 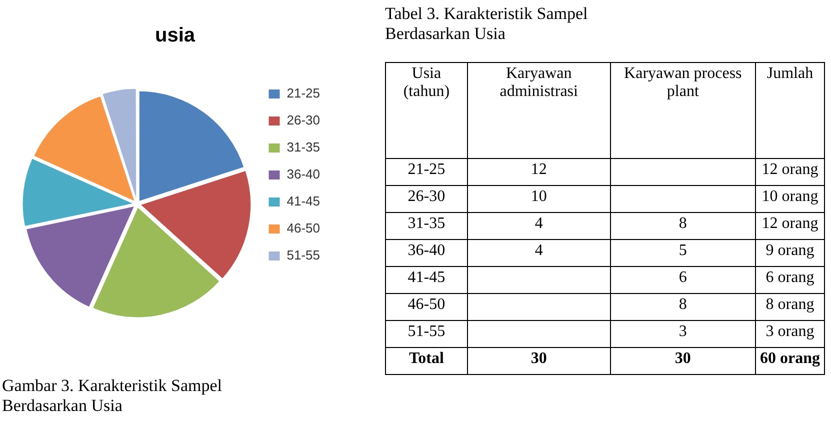 I want to click on legend-label: 51-55, so click(x=303, y=255).